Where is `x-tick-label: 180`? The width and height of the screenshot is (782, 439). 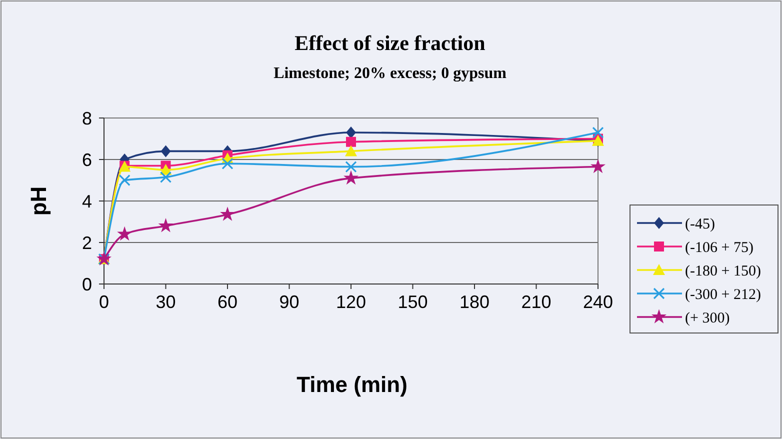
x-tick-label: 180 is located at coordinates (474, 302).